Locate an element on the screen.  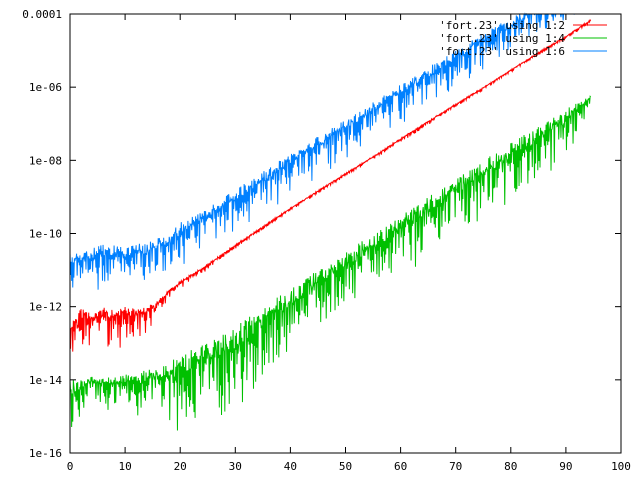
x-tick-label: 60 is located at coordinates (400, 466).